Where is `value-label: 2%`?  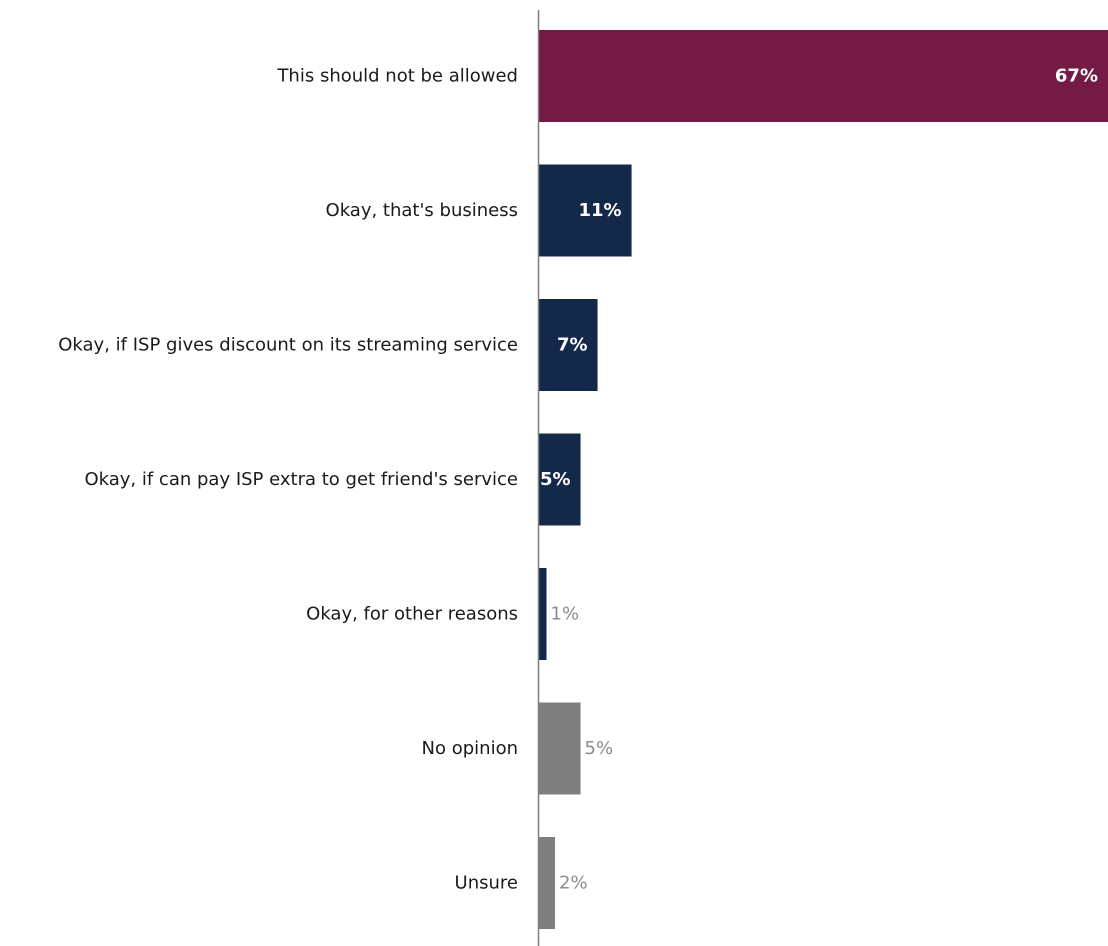
value-label: 2% is located at coordinates (573, 883).